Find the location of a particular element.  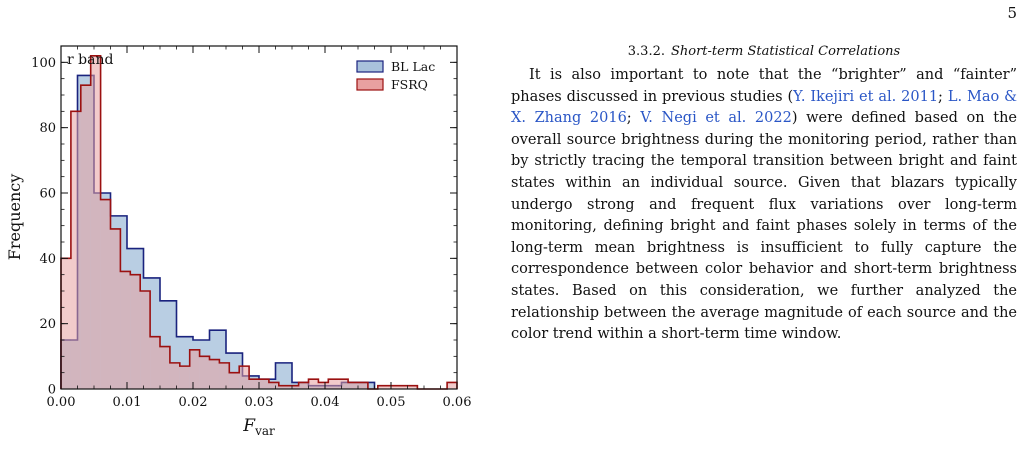

citation-link: L. Mao & X. Zhang 2016 is located at coordinates (764, 107).